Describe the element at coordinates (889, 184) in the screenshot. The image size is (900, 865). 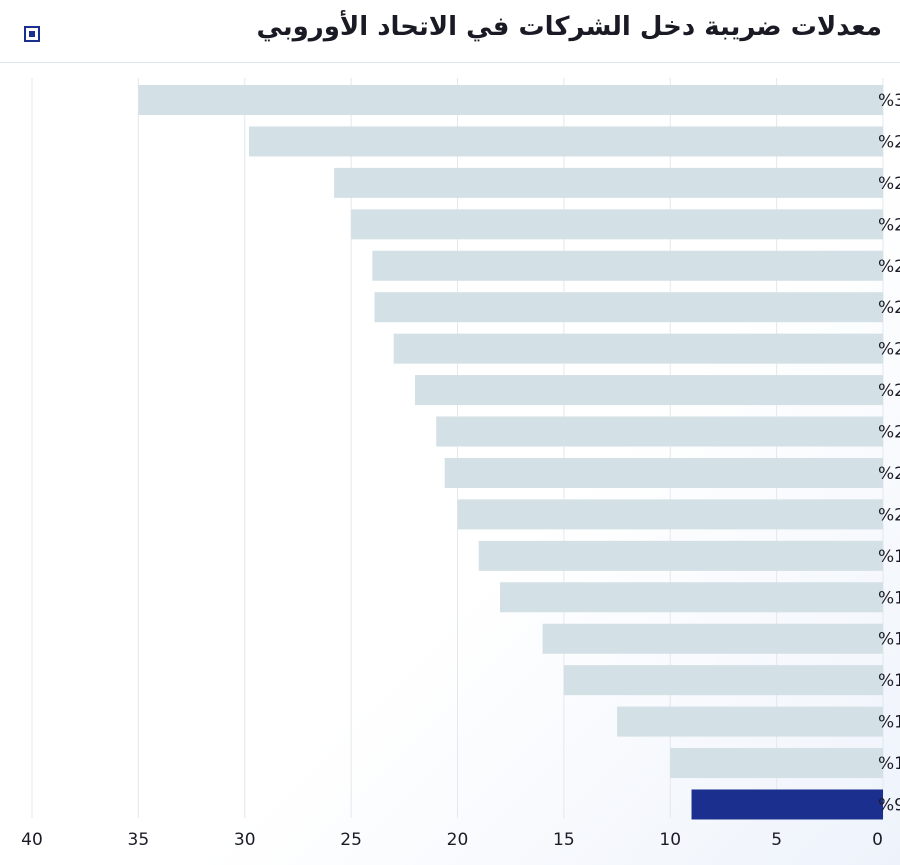
I see `bar-label: هولندا — 25.8%` at that location.